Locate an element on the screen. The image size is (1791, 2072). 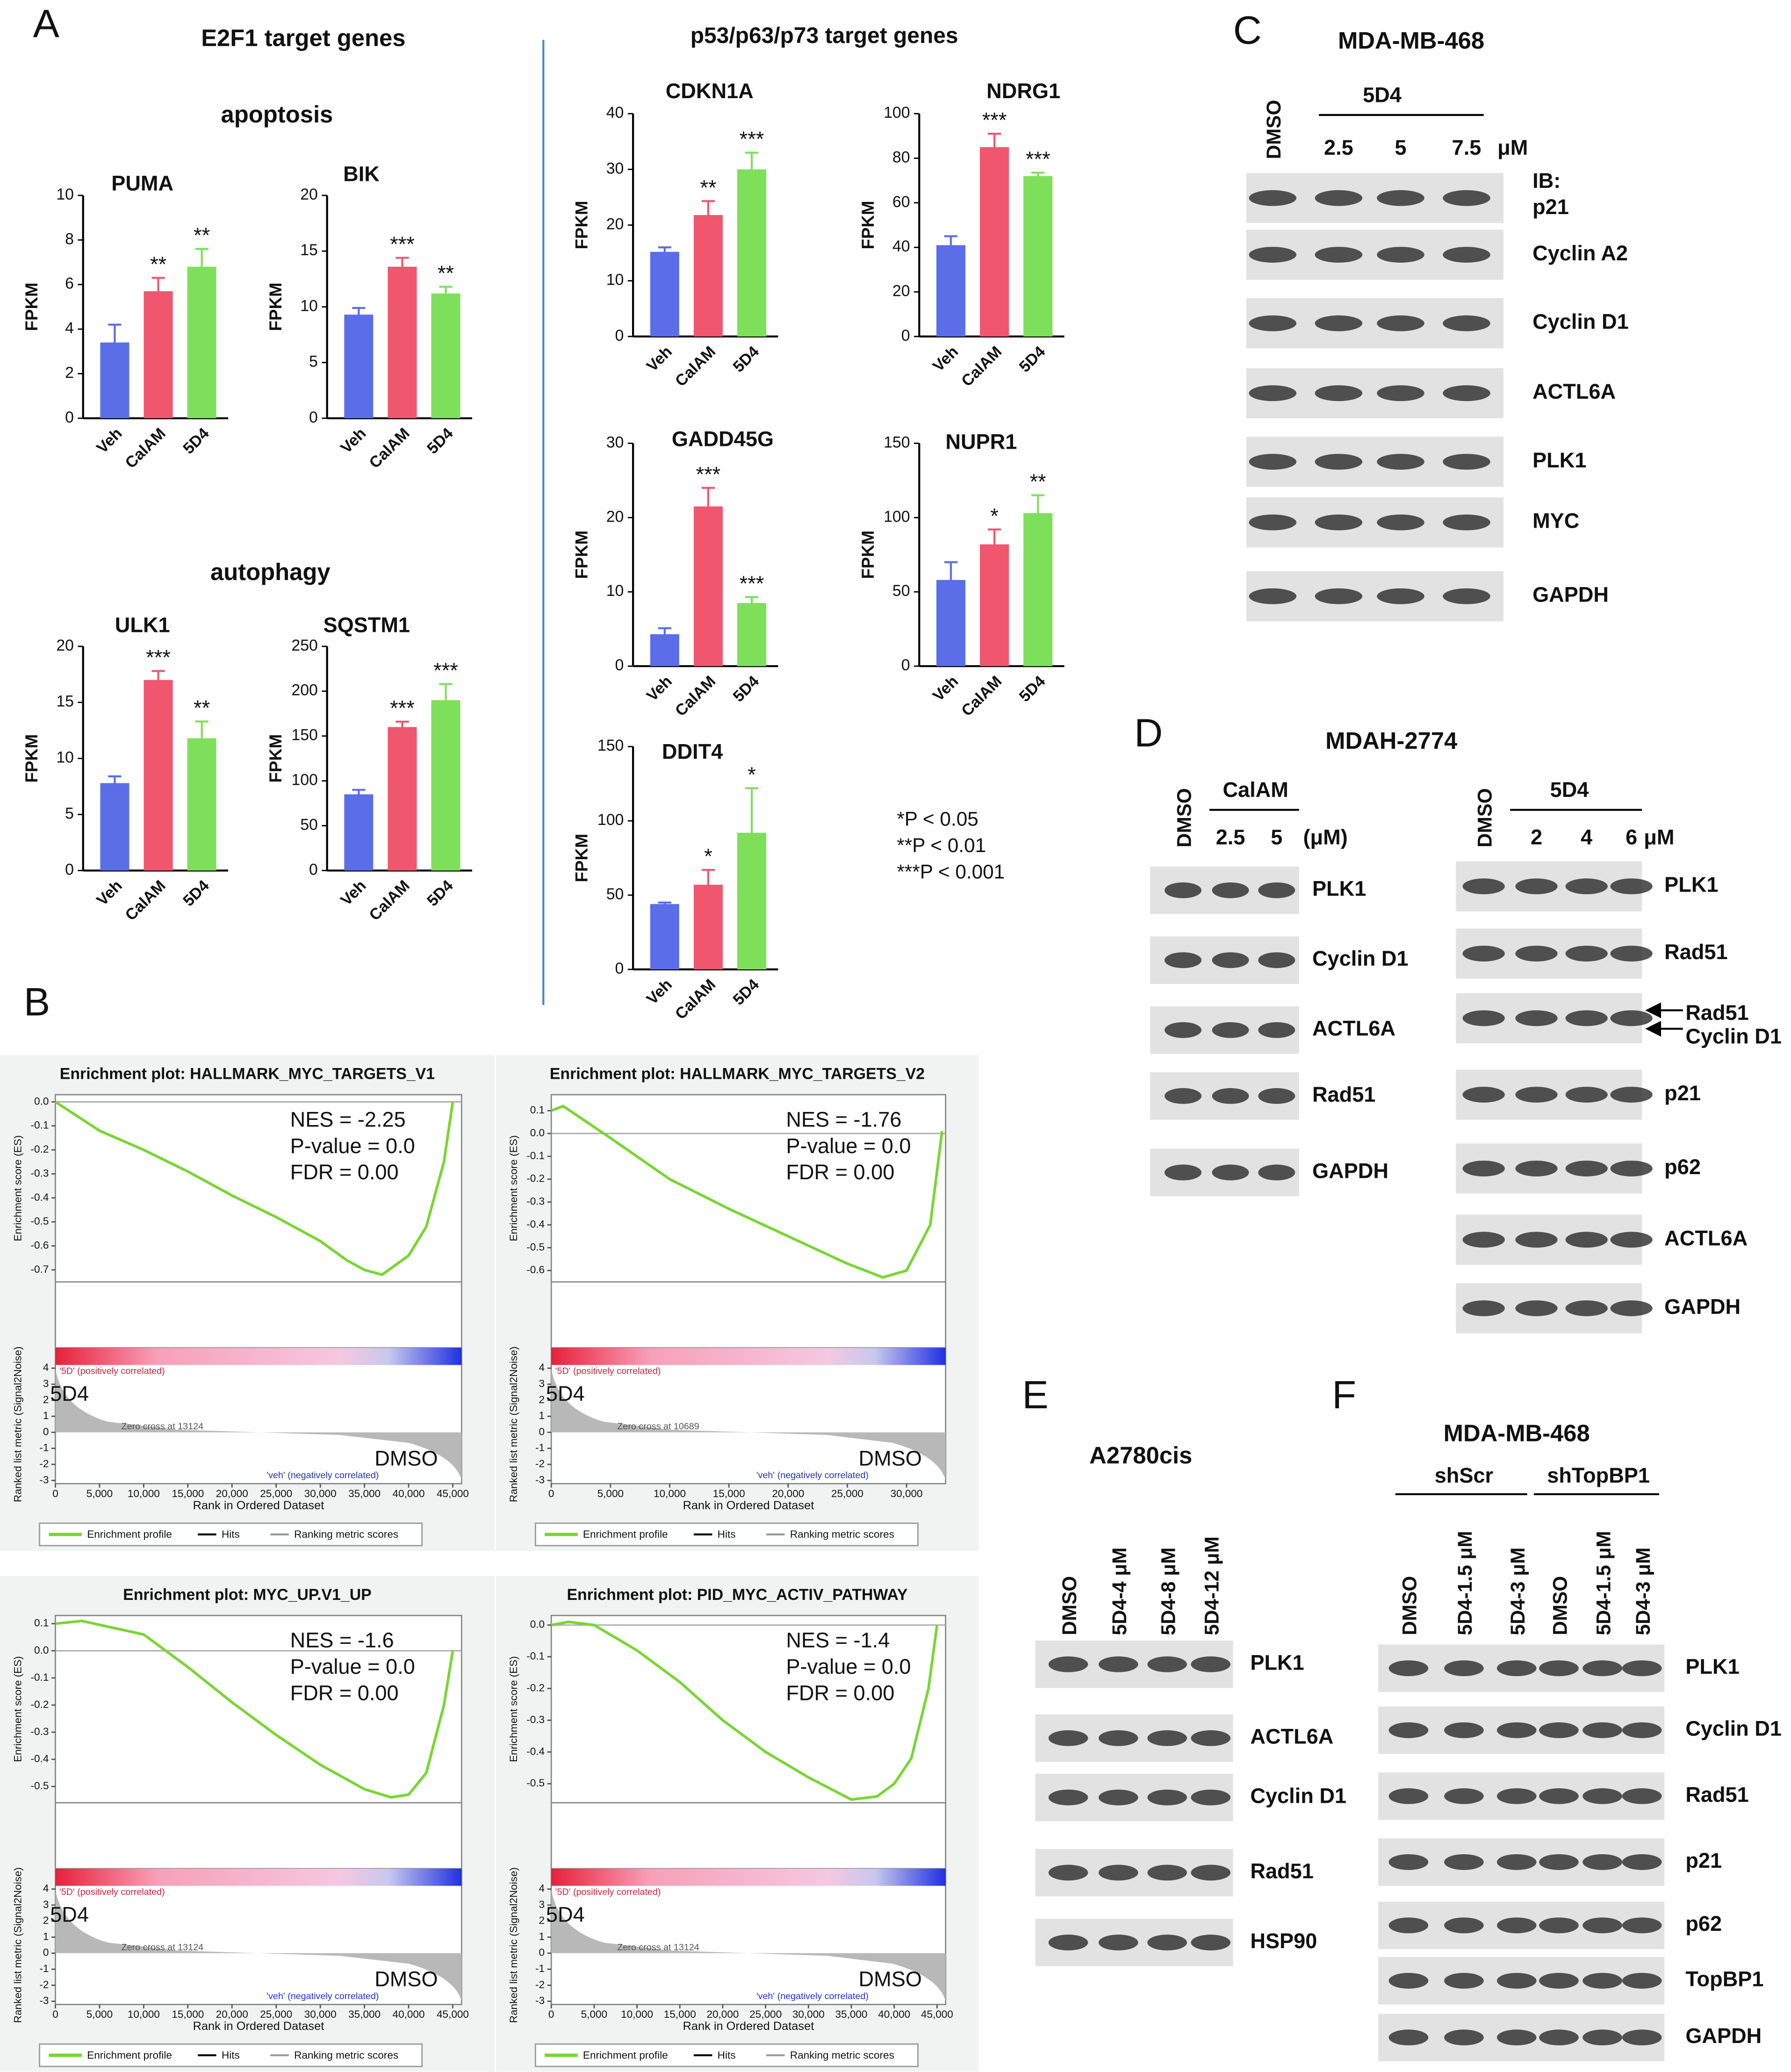
chart-title: ULK1 is located at coordinates (142, 625).